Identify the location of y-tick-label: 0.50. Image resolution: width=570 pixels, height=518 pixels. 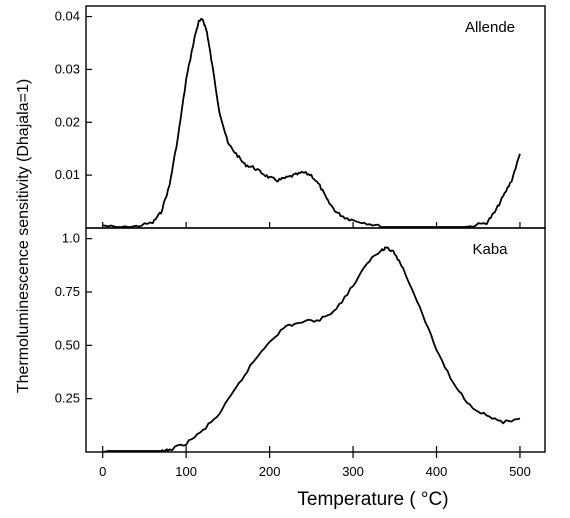
(67, 344).